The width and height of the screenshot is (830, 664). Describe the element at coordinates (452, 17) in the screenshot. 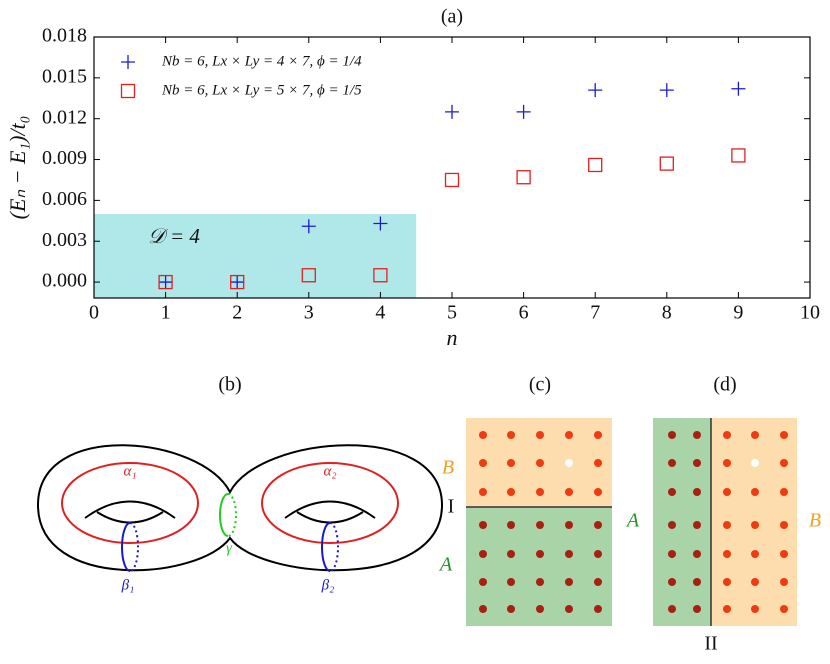

I see `chart-title: (a)` at that location.